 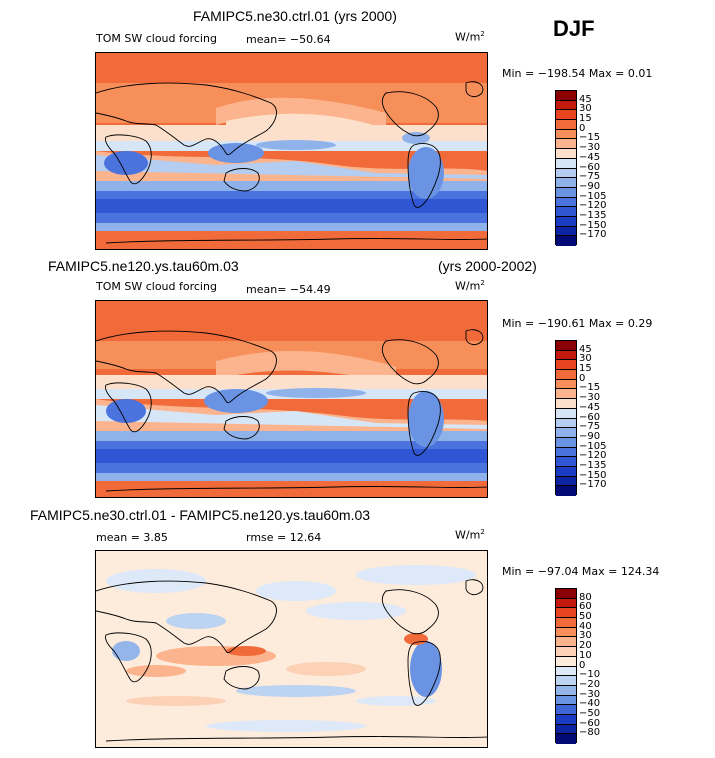 I want to click on panel3-map, so click(x=291, y=649).